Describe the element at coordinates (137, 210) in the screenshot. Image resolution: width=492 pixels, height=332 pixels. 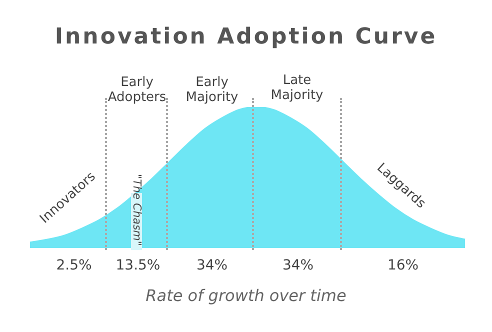
I see `annotation: "The Chasm"` at that location.